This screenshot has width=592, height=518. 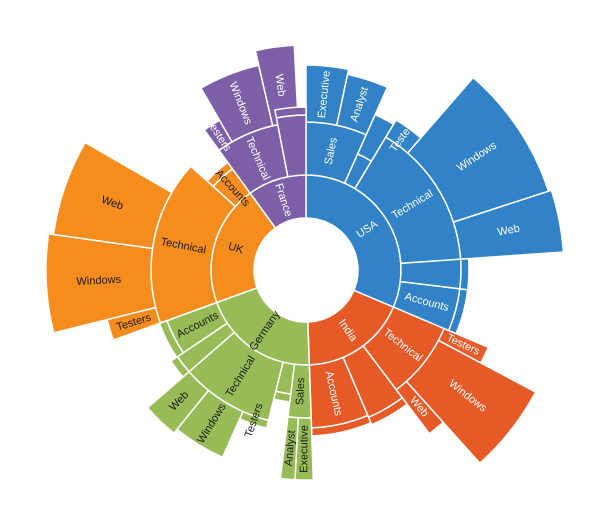 I want to click on label-germany-sales-analyst-0-1: Analyst, so click(x=290, y=448).